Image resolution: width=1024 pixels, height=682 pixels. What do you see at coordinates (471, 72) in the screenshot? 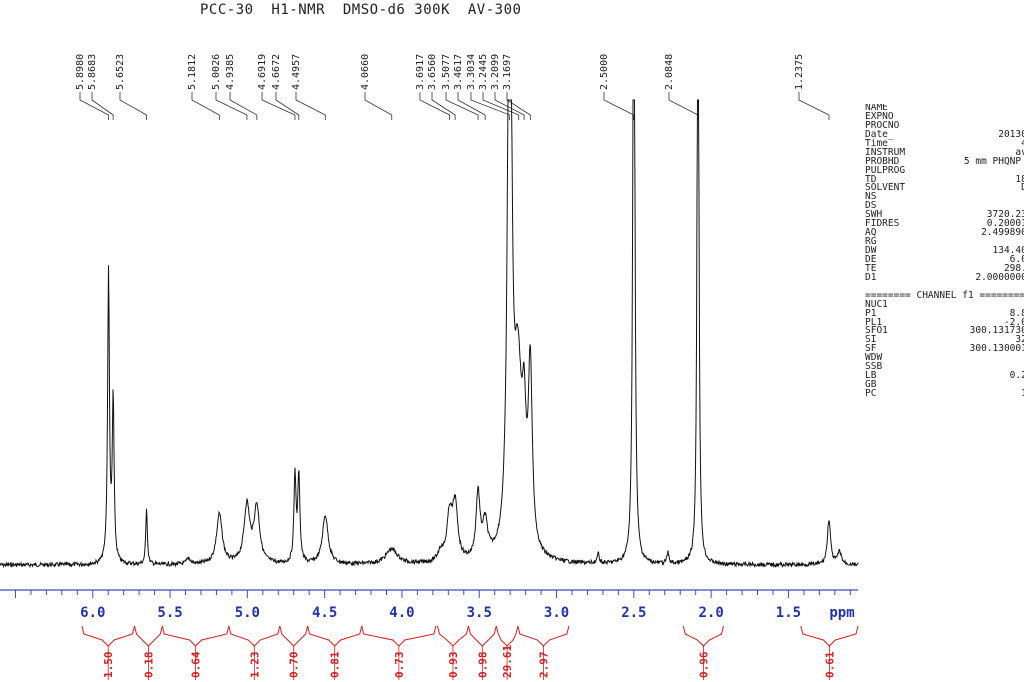
I see `peak-label: 3.3034` at bounding box center [471, 72].